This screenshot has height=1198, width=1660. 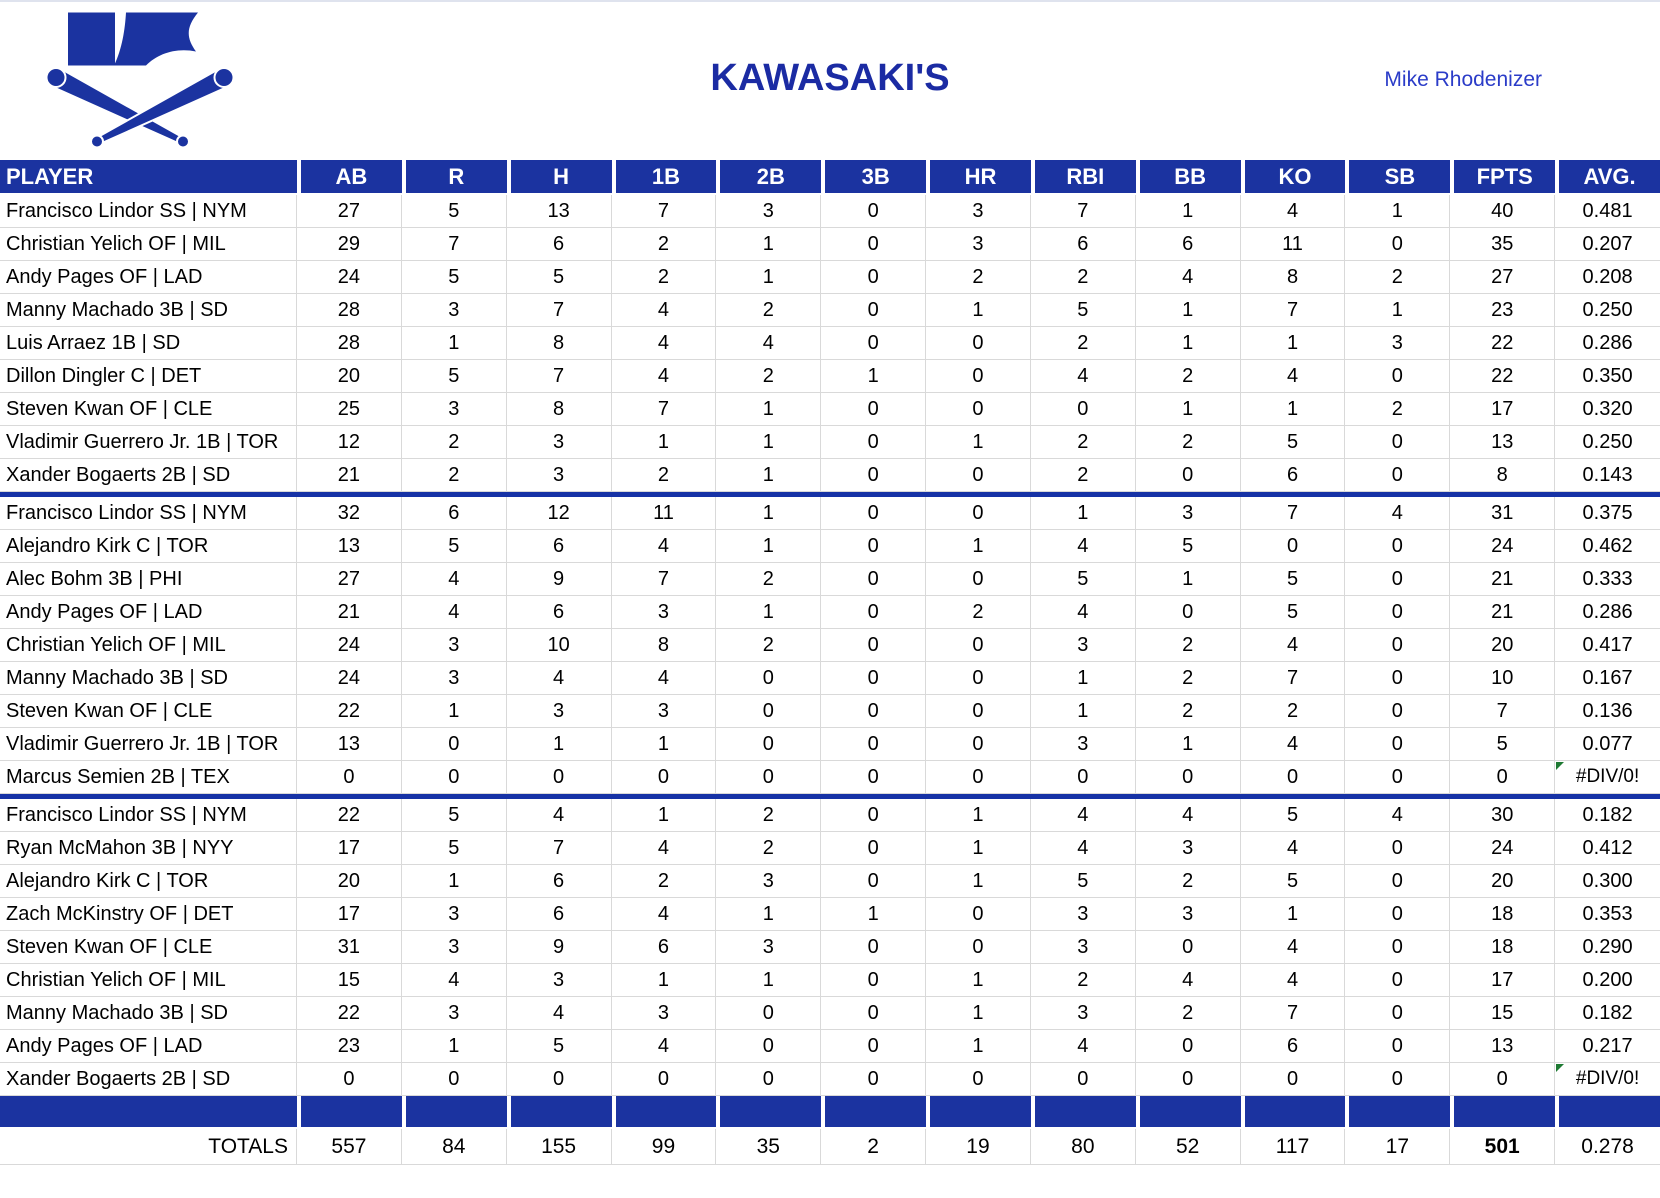 What do you see at coordinates (148, 376) in the screenshot?
I see `player-name-cell: Dillon Dingler C | DET` at bounding box center [148, 376].